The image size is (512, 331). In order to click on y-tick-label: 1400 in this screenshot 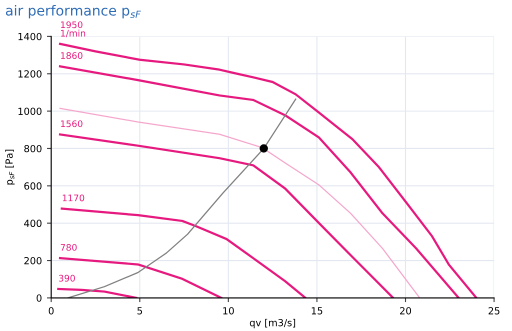, I will do `click(30, 36)`.